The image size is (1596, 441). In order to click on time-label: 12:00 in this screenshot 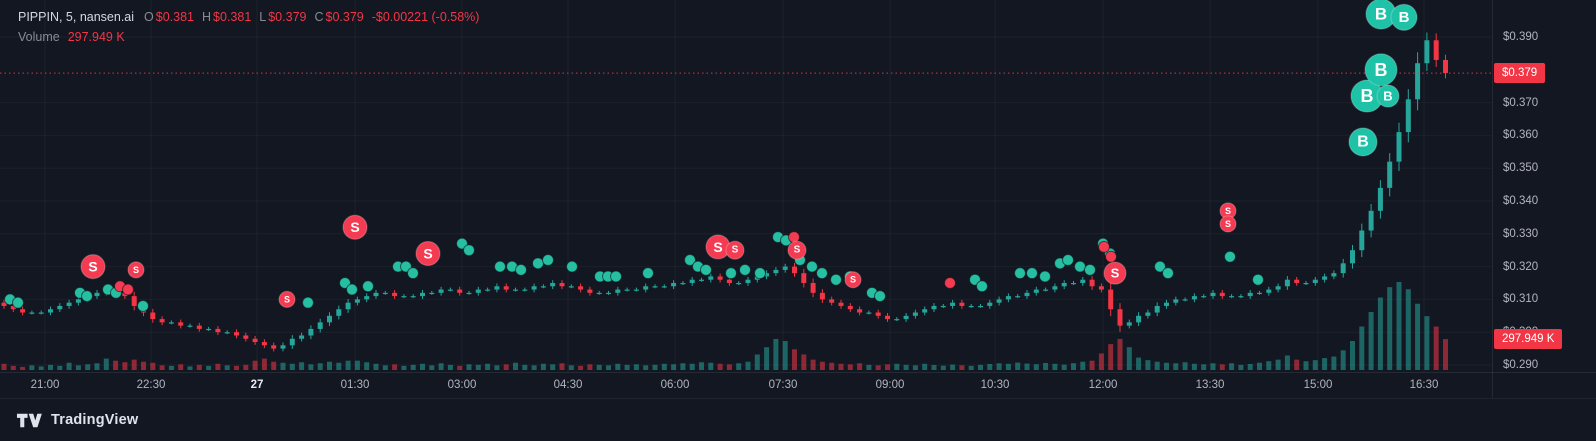, I will do `click(1103, 385)`.